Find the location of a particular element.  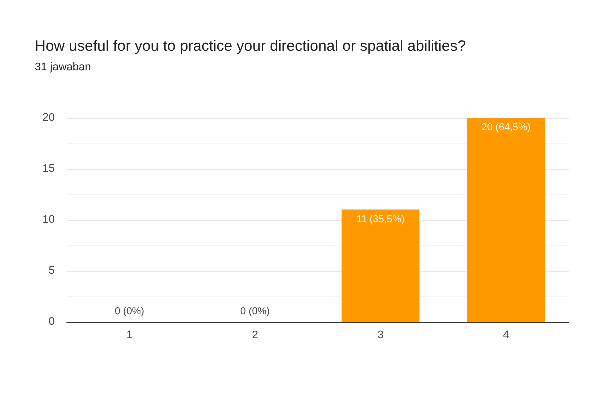

data-label: 11 (35,5%) is located at coordinates (380, 220).